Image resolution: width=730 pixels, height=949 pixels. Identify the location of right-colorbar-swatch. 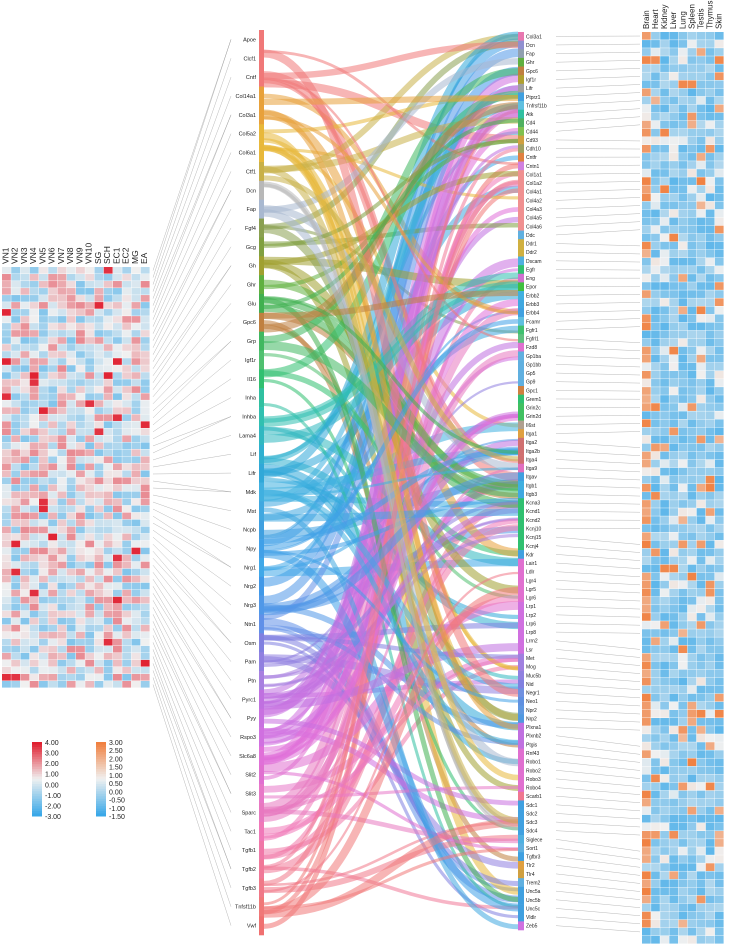
(101, 766).